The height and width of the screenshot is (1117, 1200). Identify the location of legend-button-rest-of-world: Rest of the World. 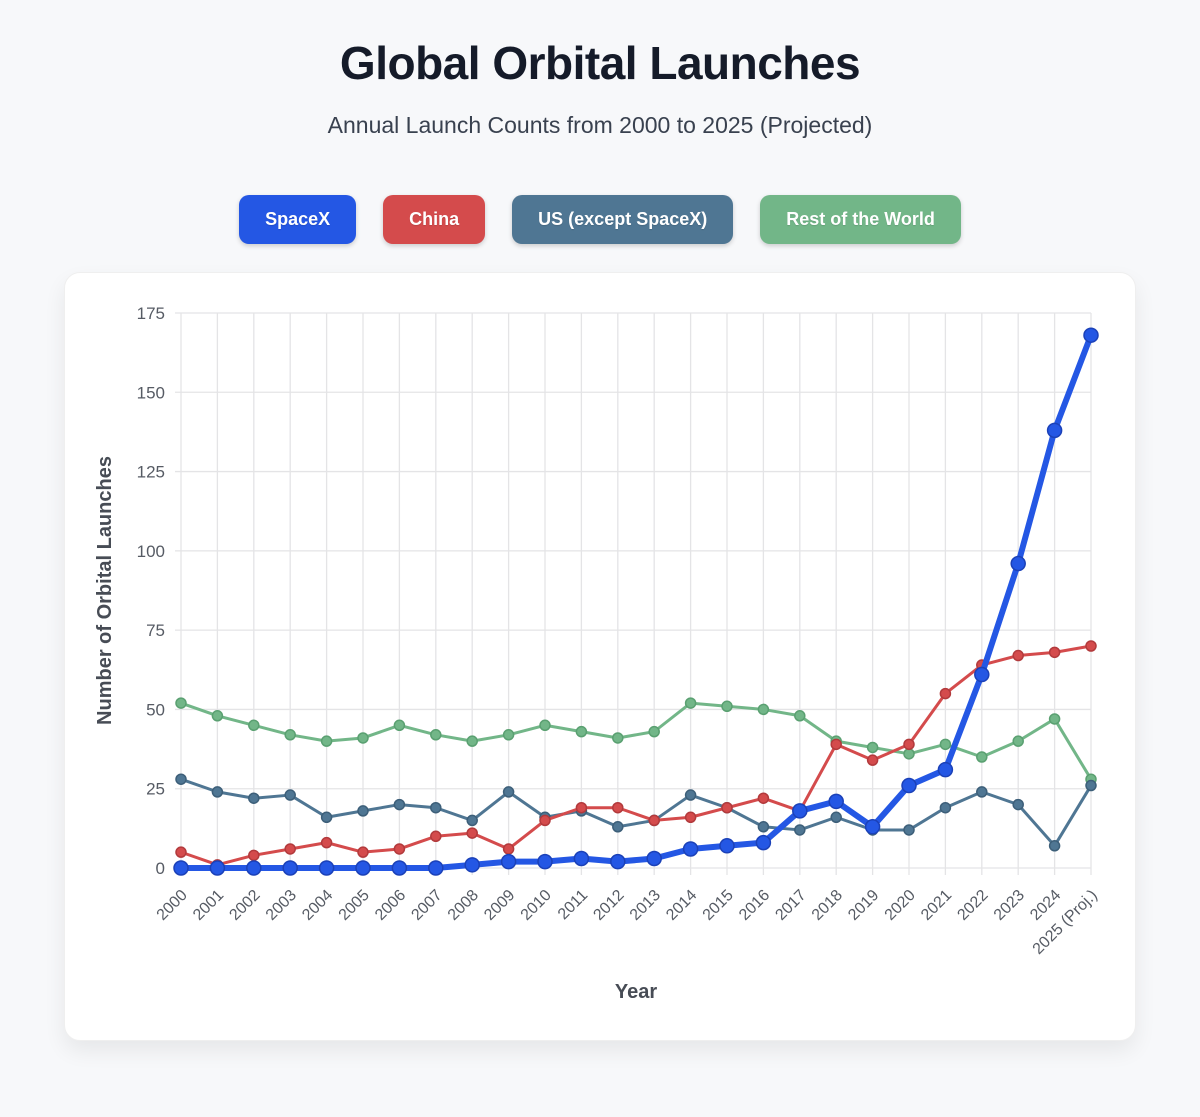
(860, 219).